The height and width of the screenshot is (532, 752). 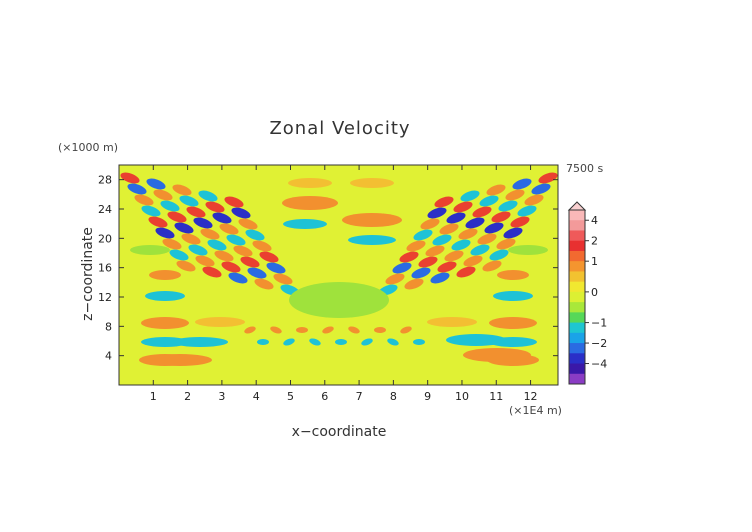 I want to click on x-tick-label: 1, so click(x=153, y=396).